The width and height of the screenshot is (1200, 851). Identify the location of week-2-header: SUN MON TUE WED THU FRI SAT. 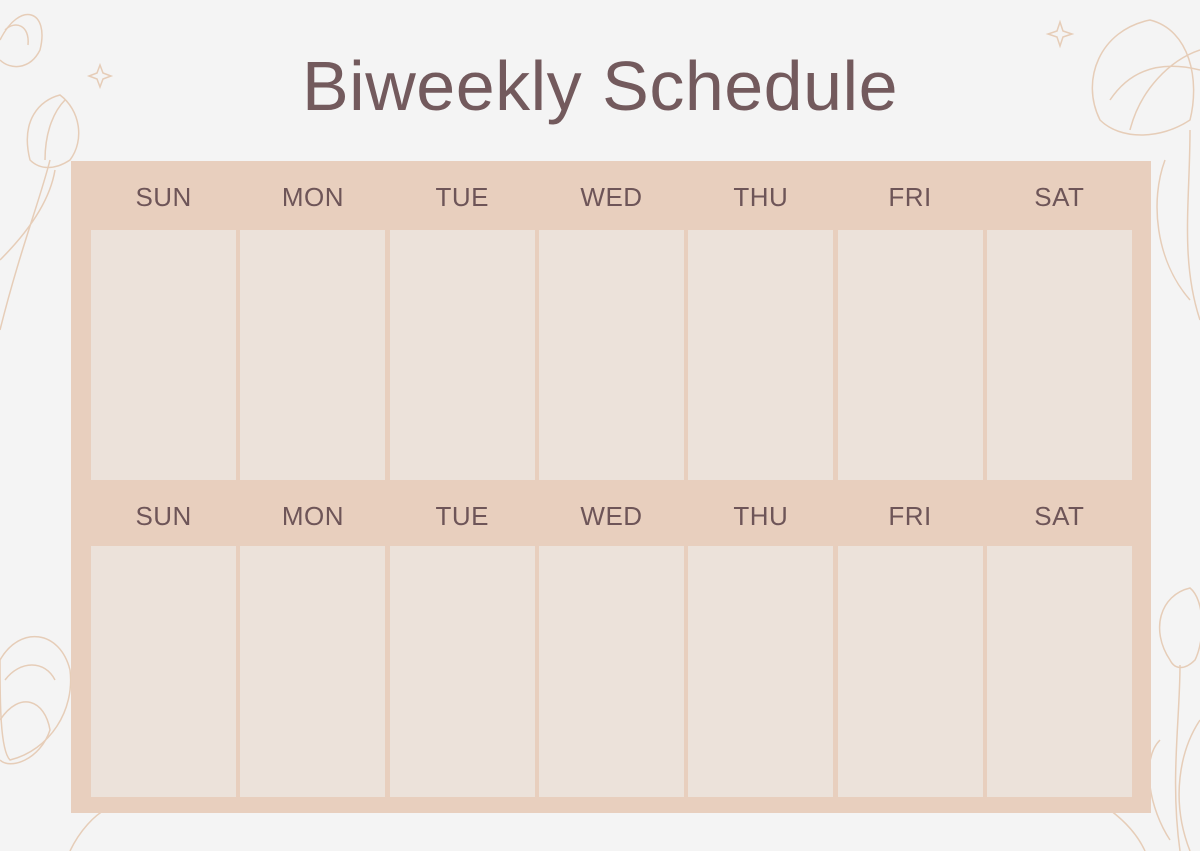
(611, 513).